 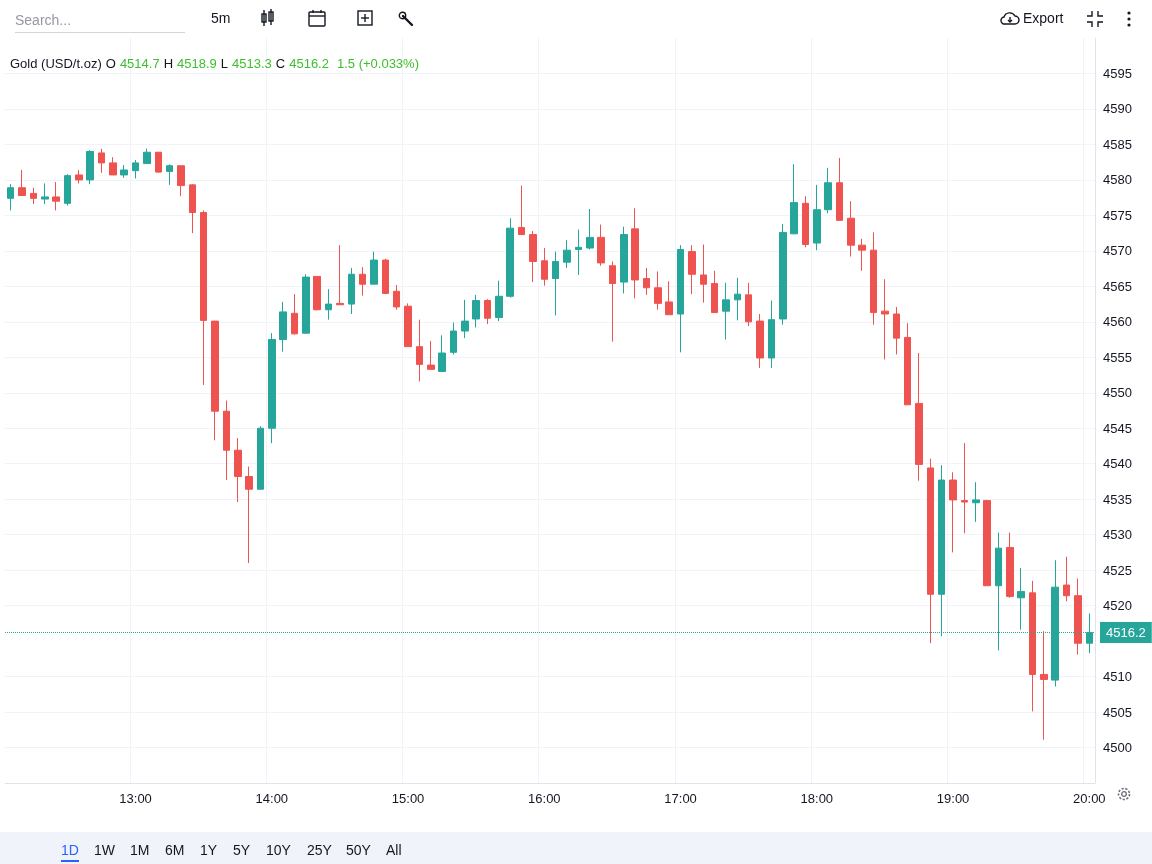 What do you see at coordinates (1117, 606) in the screenshot?
I see `y-tick-label: 4520` at bounding box center [1117, 606].